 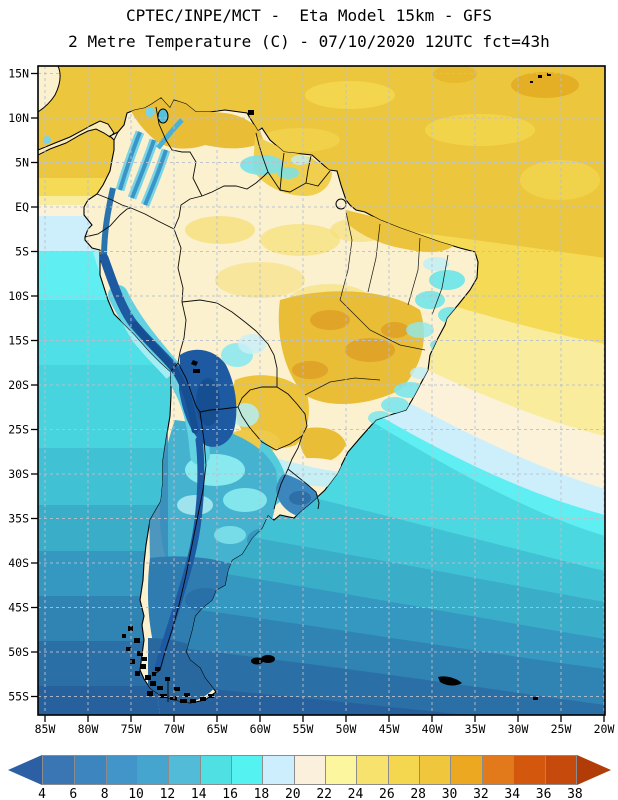 What do you see at coordinates (518, 729) in the screenshot?
I see `lon-label-30W: 30W` at bounding box center [518, 729].